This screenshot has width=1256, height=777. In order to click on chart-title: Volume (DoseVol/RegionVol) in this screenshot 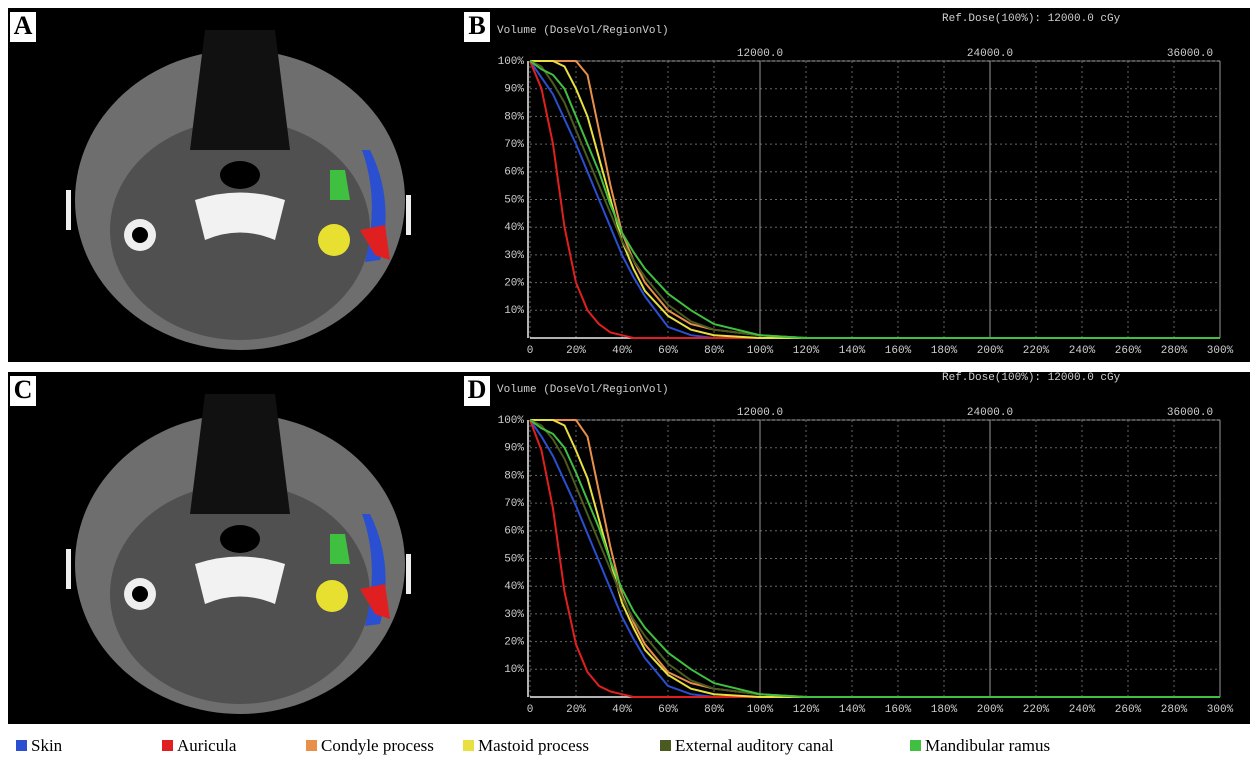, I will do `click(583, 390)`.